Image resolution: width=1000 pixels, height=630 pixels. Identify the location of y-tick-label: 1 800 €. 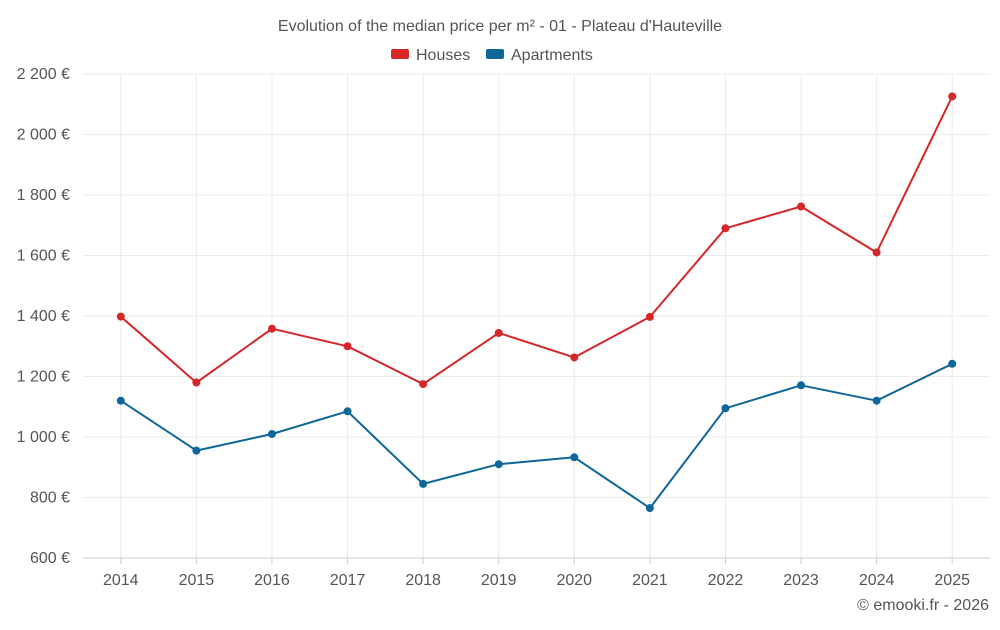
(43, 195).